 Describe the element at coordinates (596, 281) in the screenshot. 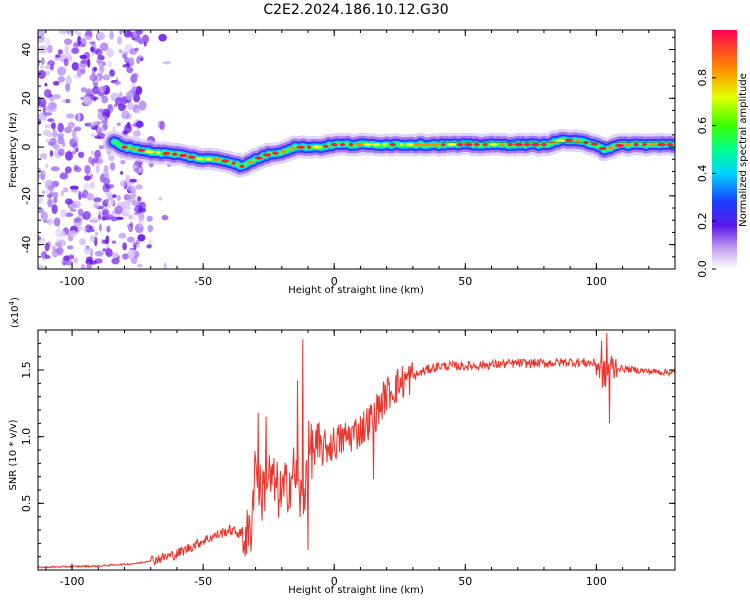

I see `x-tick-label: 100` at that location.